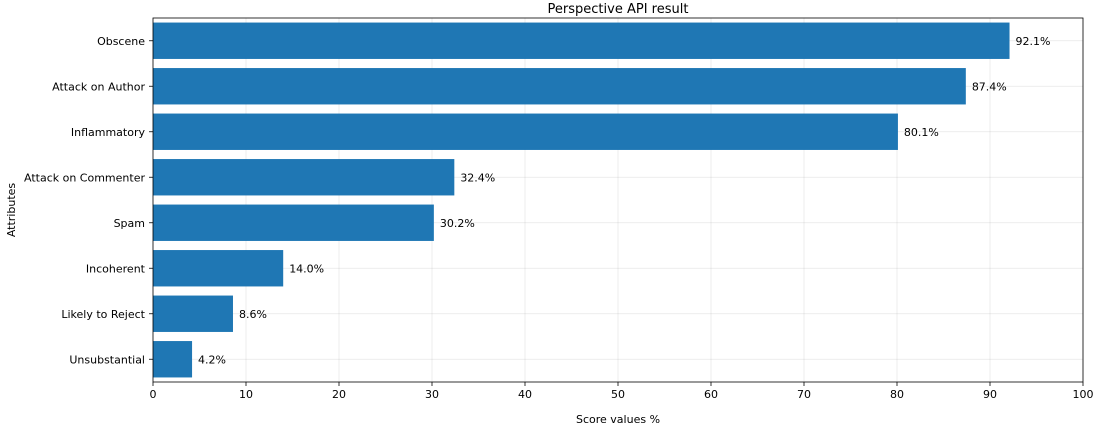 Image resolution: width=1101 pixels, height=434 pixels. I want to click on x-tick-label: 70, so click(804, 394).